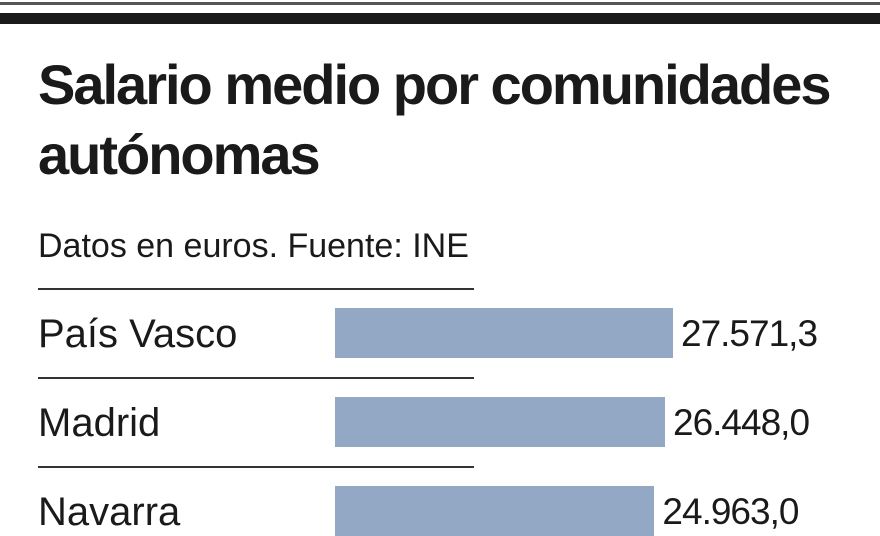 The width and height of the screenshot is (880, 536). What do you see at coordinates (440, 18) in the screenshot?
I see `top-thick-rule` at bounding box center [440, 18].